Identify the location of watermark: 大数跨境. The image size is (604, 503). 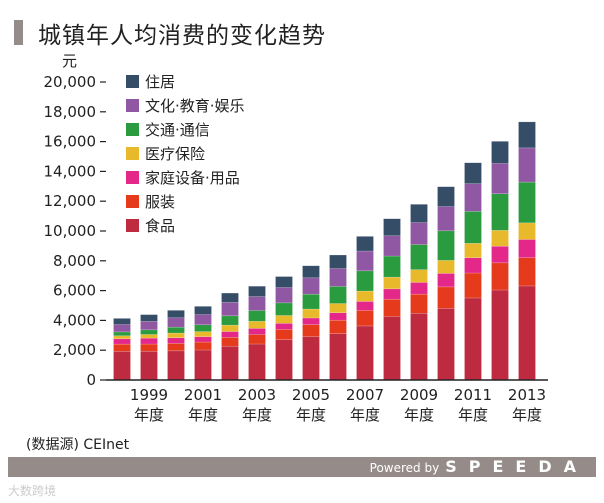
(32, 491).